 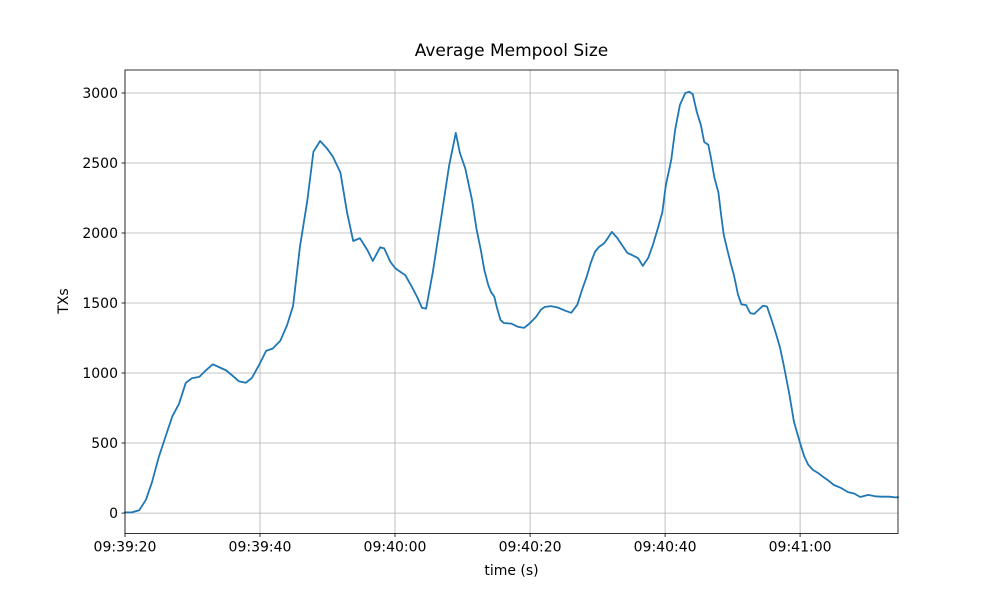 What do you see at coordinates (100, 94) in the screenshot?
I see `y-tick-label: 3000` at bounding box center [100, 94].